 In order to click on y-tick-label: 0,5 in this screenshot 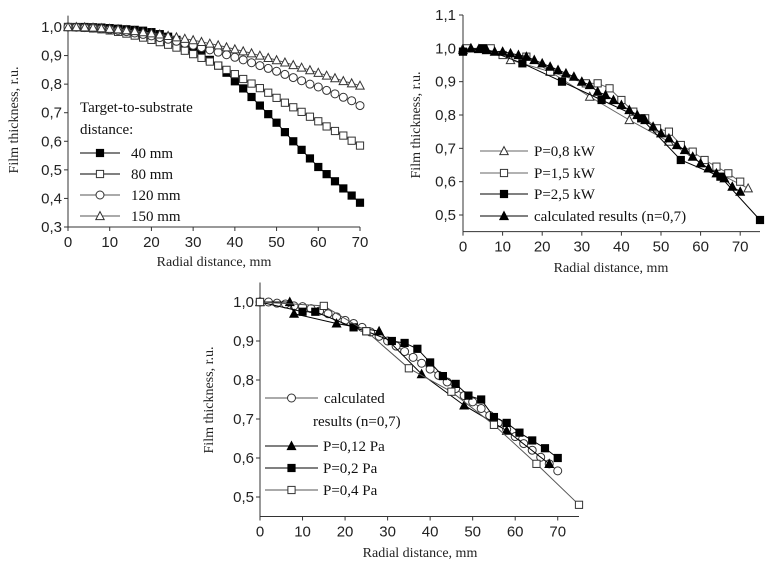, I will do `click(243, 497)`.